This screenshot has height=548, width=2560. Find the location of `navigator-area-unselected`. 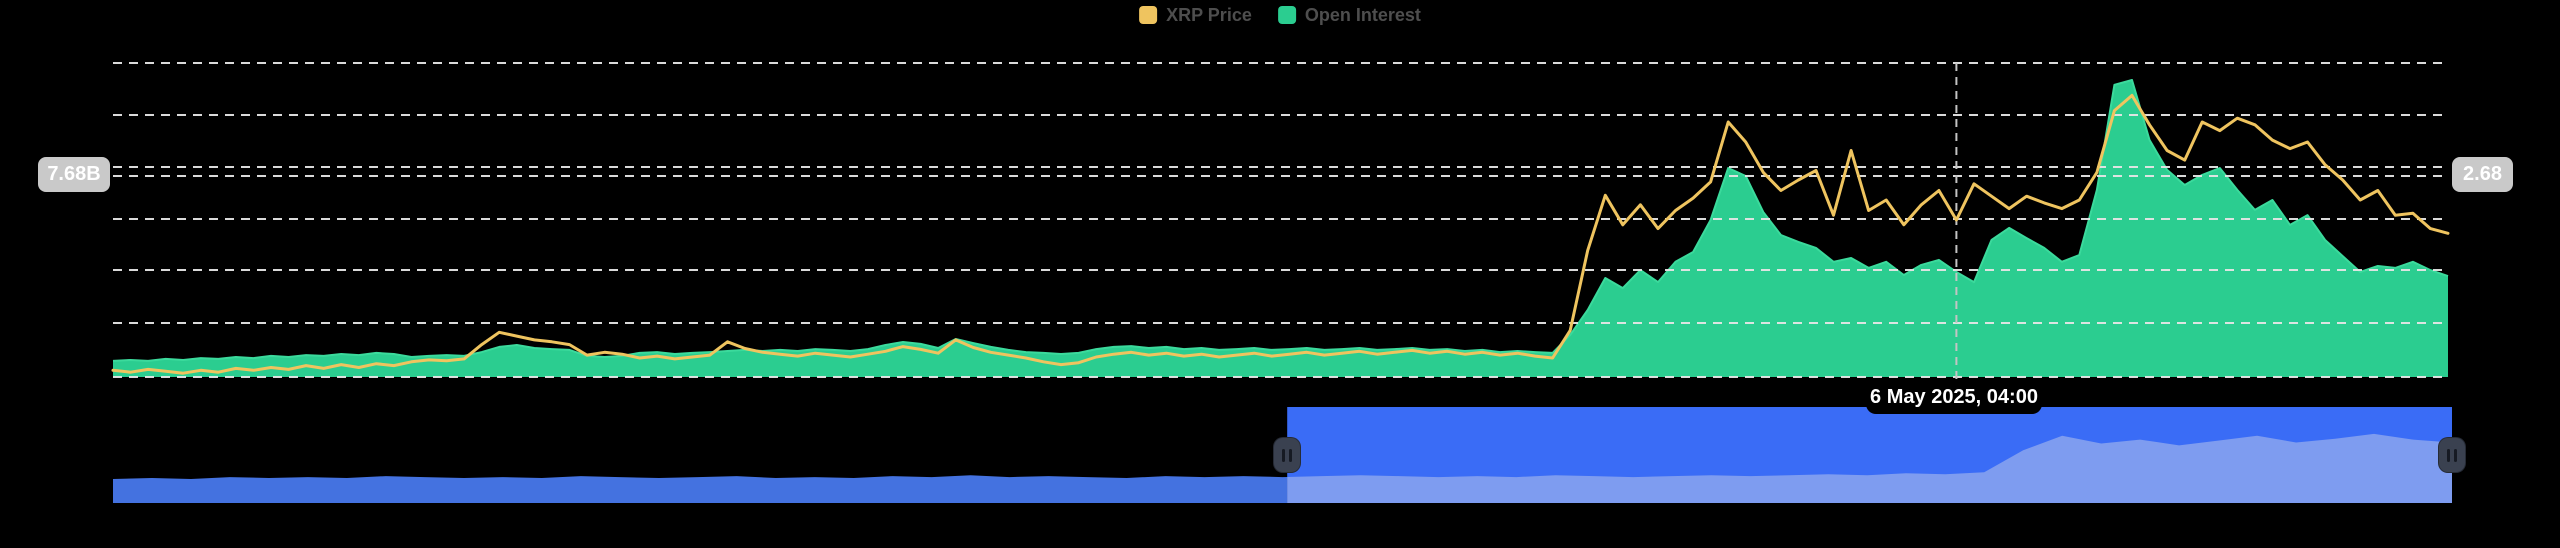

navigator-area-unselected is located at coordinates (1282, 468).